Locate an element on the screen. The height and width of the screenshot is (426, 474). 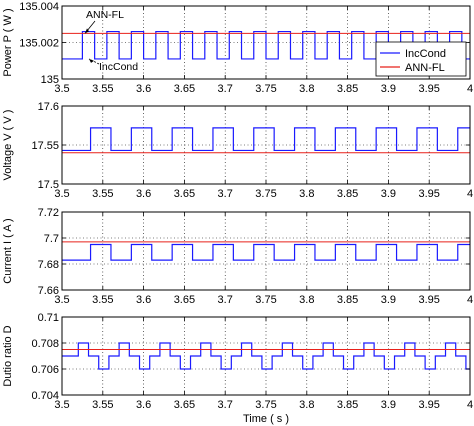
legend-entry: IncCond is located at coordinates (425, 54).